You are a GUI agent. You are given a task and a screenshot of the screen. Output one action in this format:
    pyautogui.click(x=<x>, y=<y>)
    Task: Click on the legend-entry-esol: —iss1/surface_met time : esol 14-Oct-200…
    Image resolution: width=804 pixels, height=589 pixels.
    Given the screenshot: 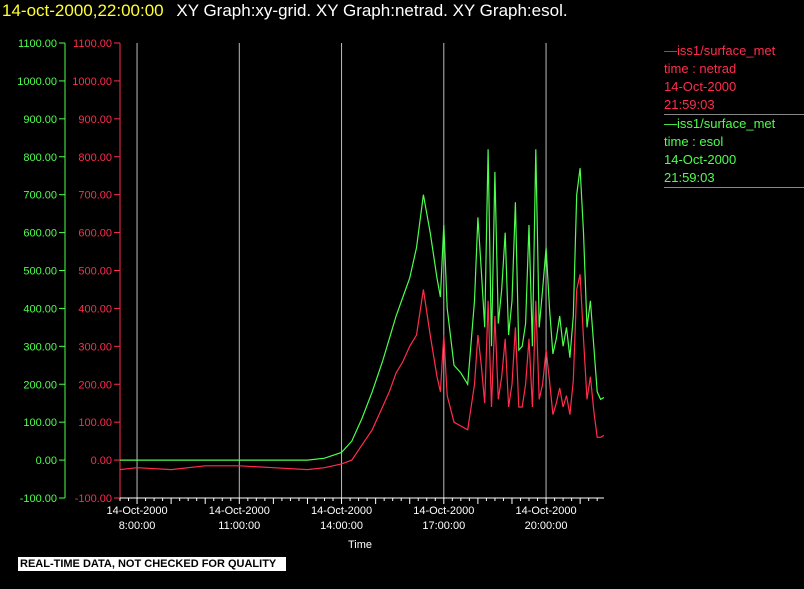 What is the action you would take?
    pyautogui.click(x=734, y=151)
    